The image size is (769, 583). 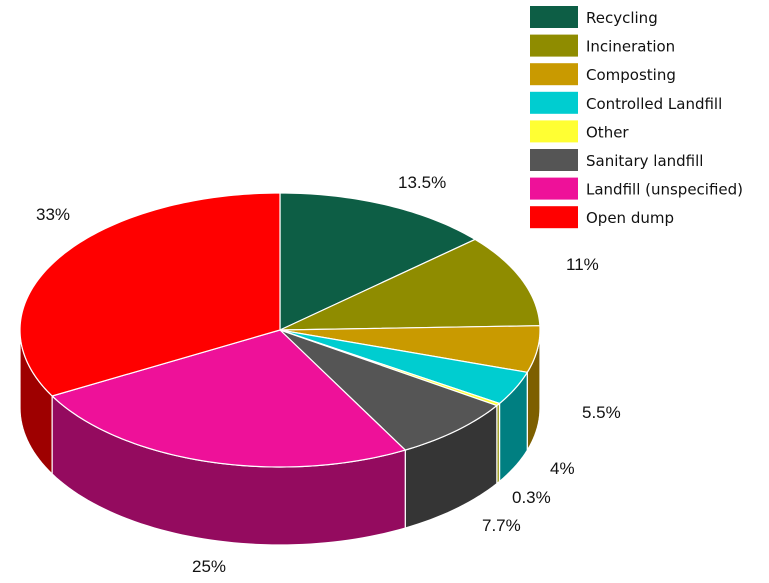 What do you see at coordinates (554, 102) in the screenshot?
I see `legend-swatch-controlled-landfill` at bounding box center [554, 102].